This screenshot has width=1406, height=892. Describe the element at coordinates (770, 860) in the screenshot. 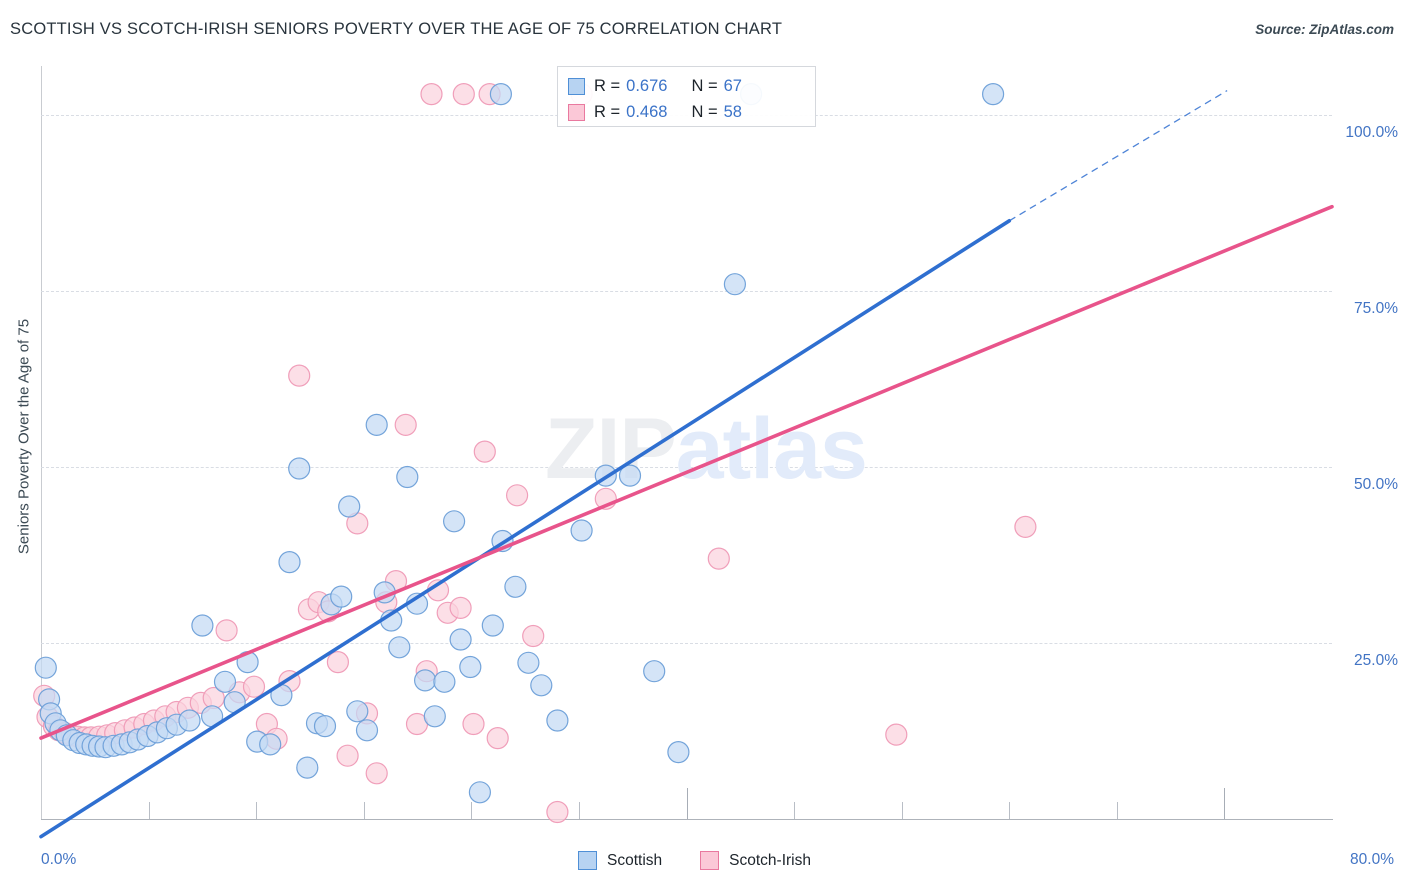

I see `legend-label-scotch-irish: Scotch-Irish` at that location.